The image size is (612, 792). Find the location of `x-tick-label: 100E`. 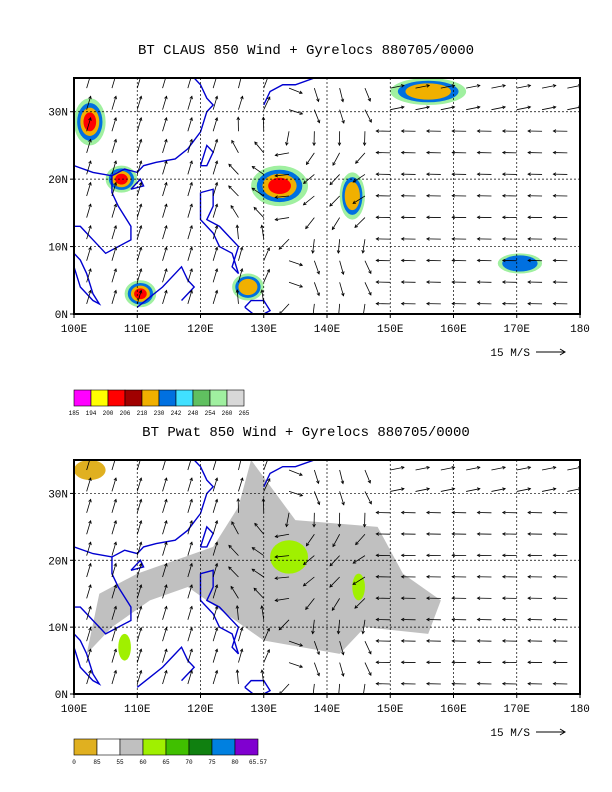

x-tick-label: 100E is located at coordinates (74, 710).